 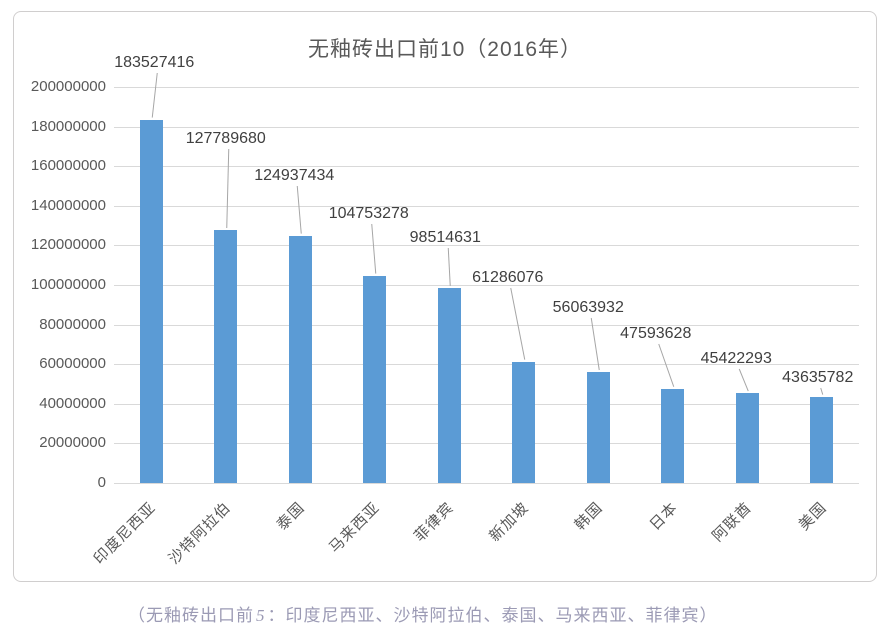 What do you see at coordinates (492, 615) in the screenshot?
I see `caption-suffix: ：印度尼西亚、沙特阿拉伯、泰国、马来西亚、菲律宾）` at bounding box center [492, 615].